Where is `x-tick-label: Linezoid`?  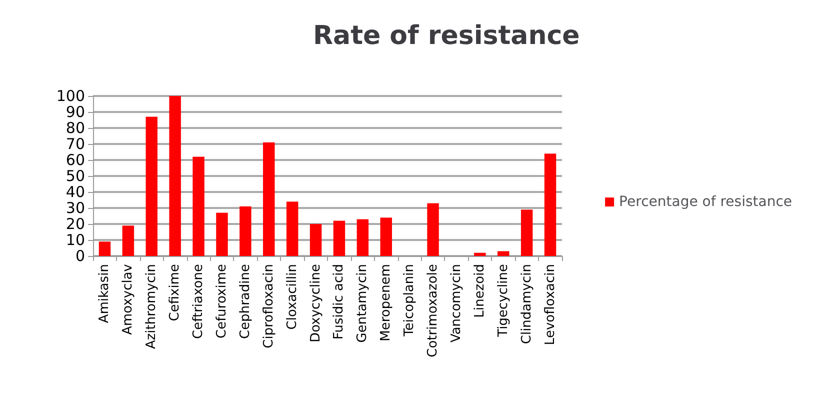 x-tick-label: Linezoid is located at coordinates (480, 291).